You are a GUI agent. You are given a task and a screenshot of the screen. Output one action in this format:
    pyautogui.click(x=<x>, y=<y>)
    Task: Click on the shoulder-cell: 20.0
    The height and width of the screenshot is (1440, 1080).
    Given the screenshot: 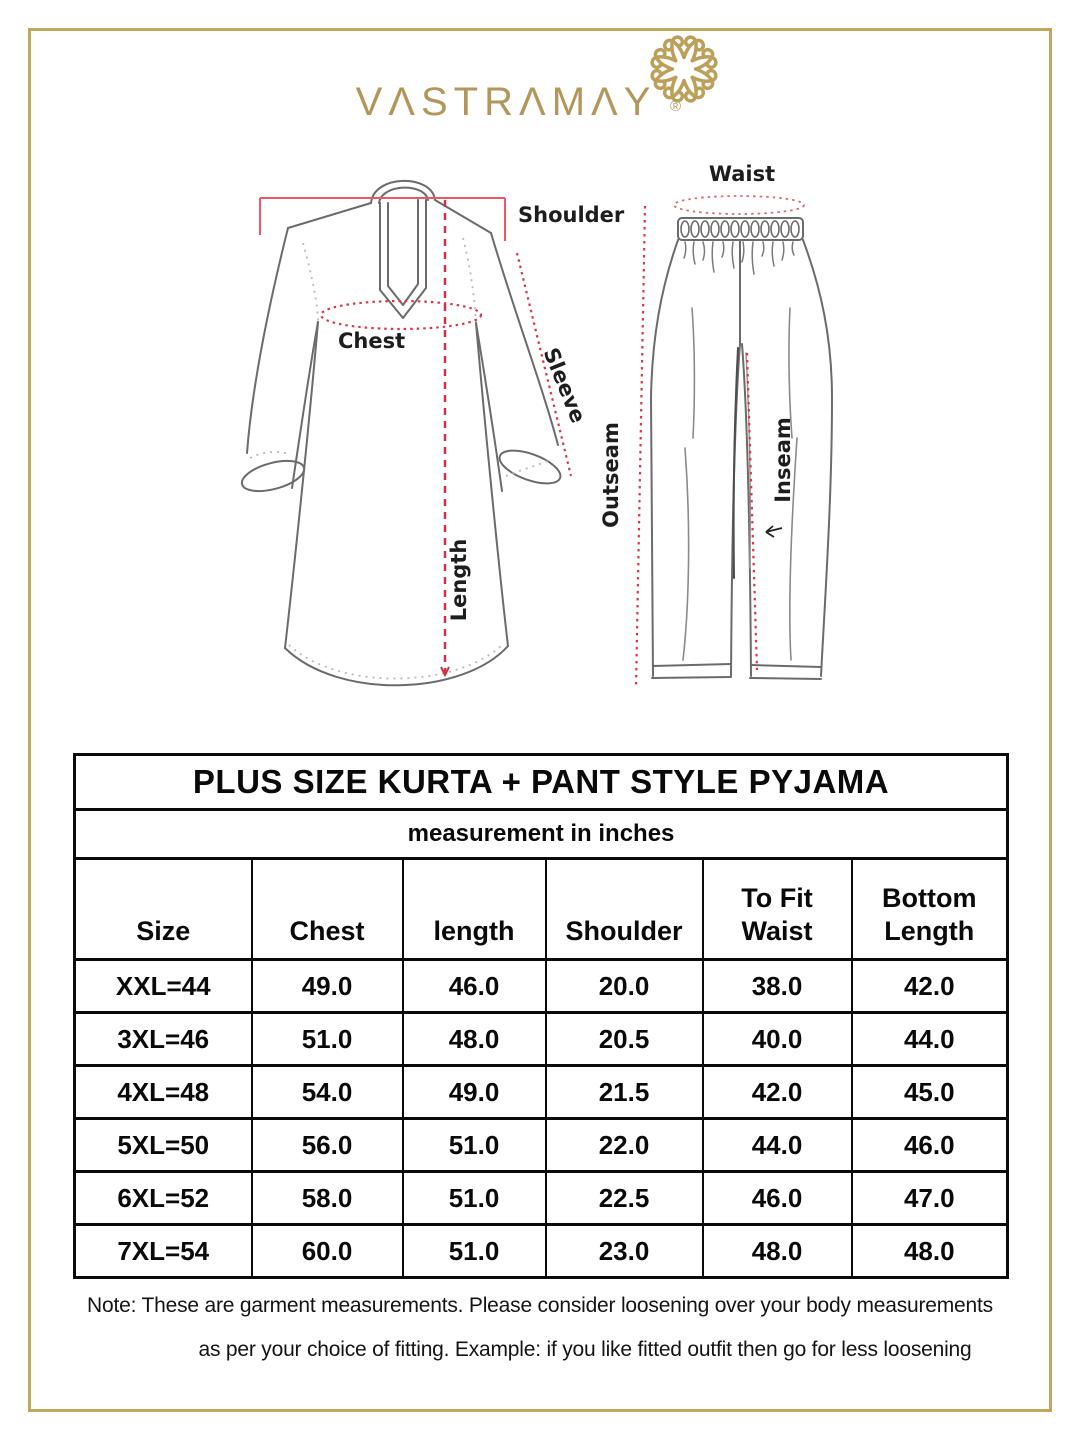 What is the action you would take?
    pyautogui.click(x=624, y=986)
    